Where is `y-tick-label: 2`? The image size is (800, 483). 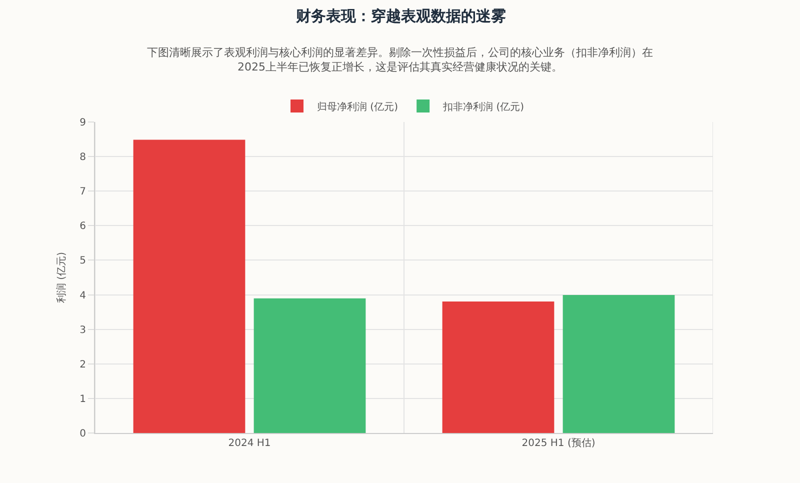
y-tick-label: 2 is located at coordinates (83, 364).